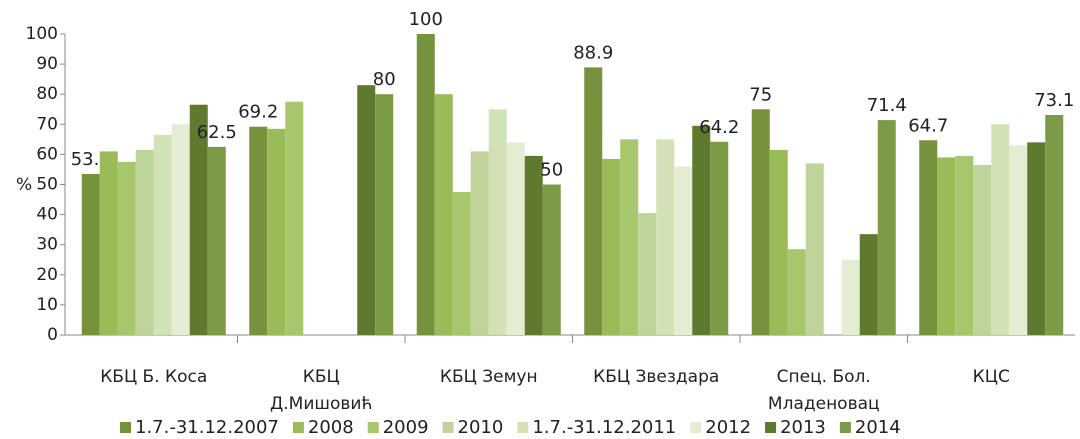  What do you see at coordinates (258, 112) in the screenshot?
I see `data-label: 69.2` at bounding box center [258, 112].